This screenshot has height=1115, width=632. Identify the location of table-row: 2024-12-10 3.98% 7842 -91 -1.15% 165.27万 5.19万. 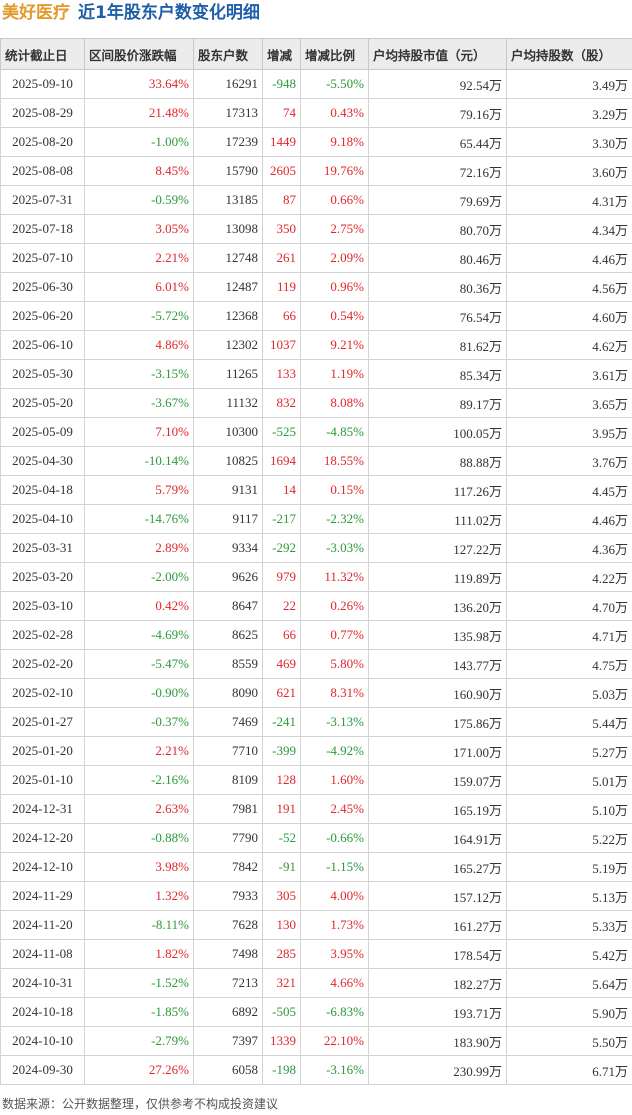
(316, 867).